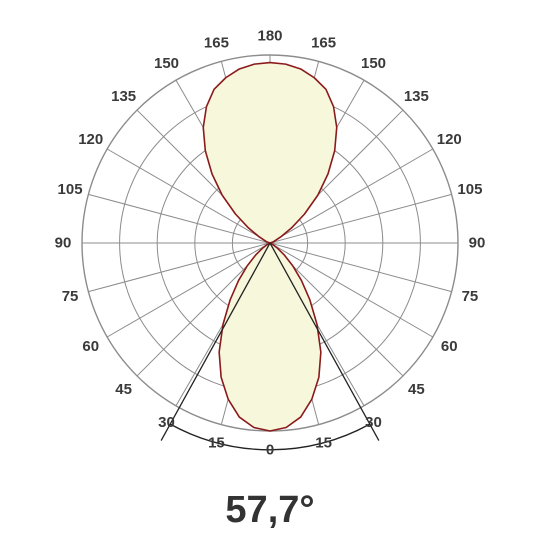  What do you see at coordinates (270, 450) in the screenshot?
I see `angle_ticks_left-0: 0` at bounding box center [270, 450].